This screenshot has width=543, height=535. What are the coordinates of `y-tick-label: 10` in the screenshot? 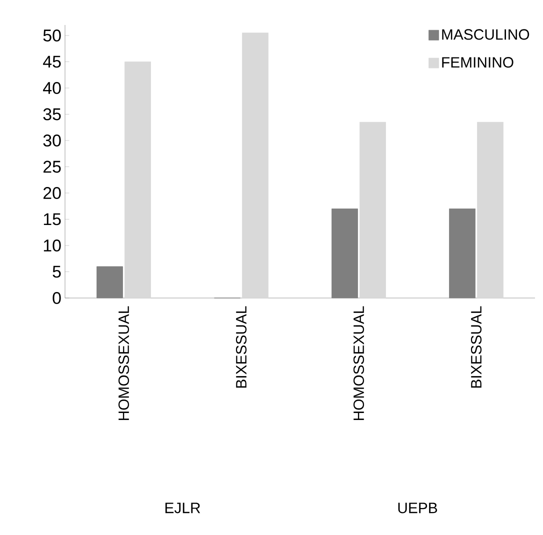 It's located at (52, 246).